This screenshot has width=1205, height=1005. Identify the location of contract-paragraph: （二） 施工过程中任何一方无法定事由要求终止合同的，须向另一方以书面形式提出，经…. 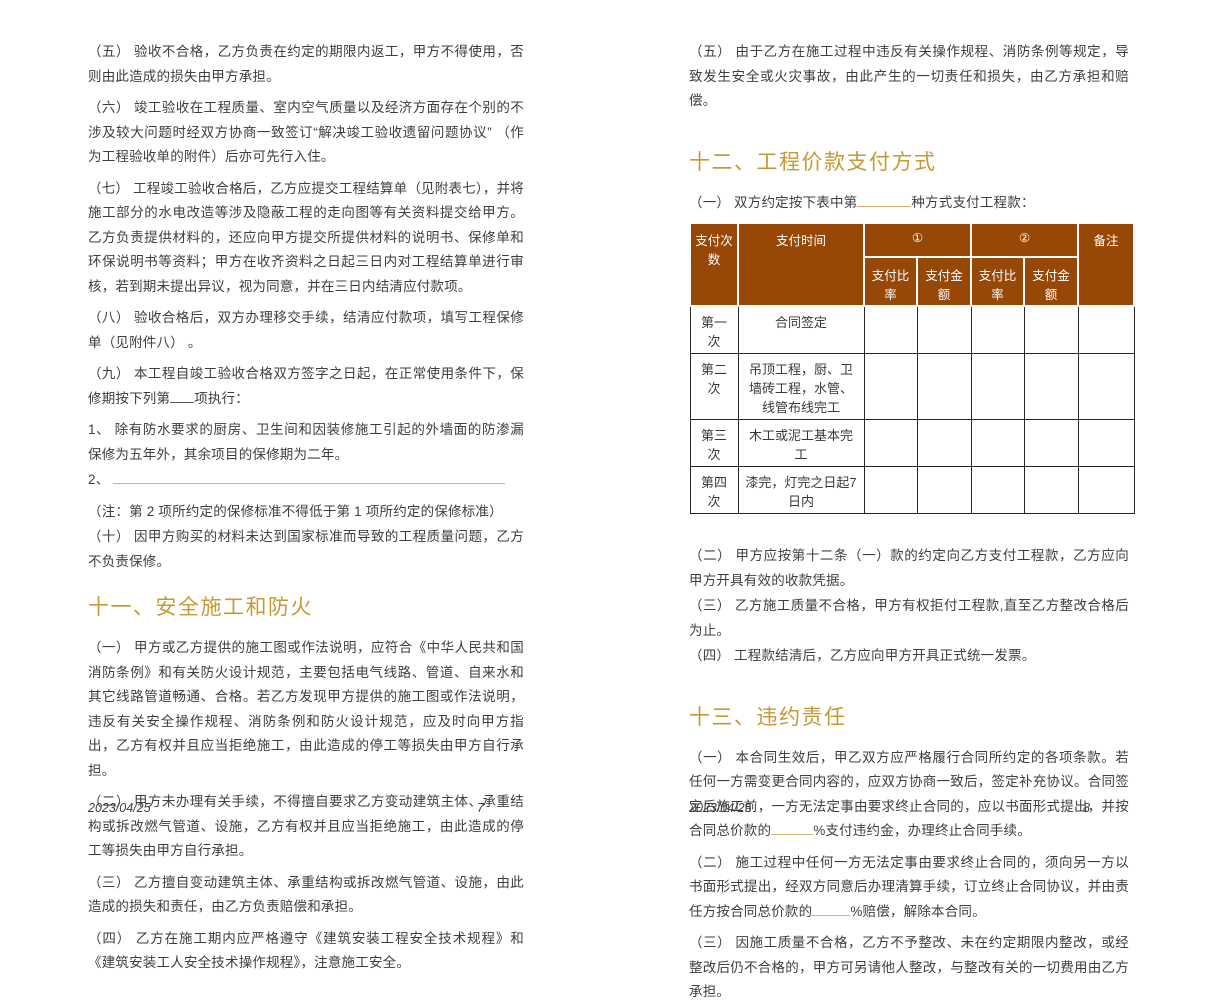
(909, 888).